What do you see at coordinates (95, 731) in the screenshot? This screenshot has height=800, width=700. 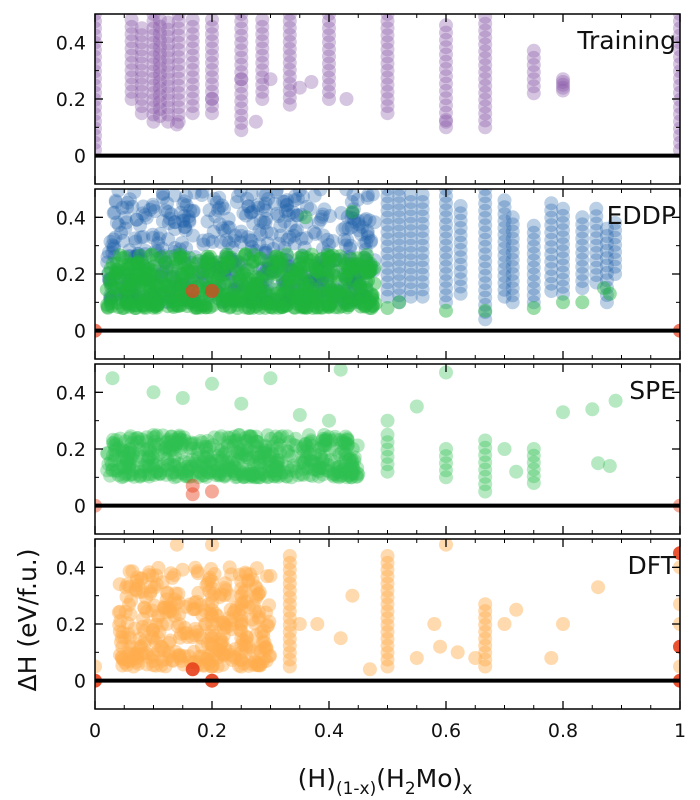 I see `x-tick-label: 0` at bounding box center [95, 731].